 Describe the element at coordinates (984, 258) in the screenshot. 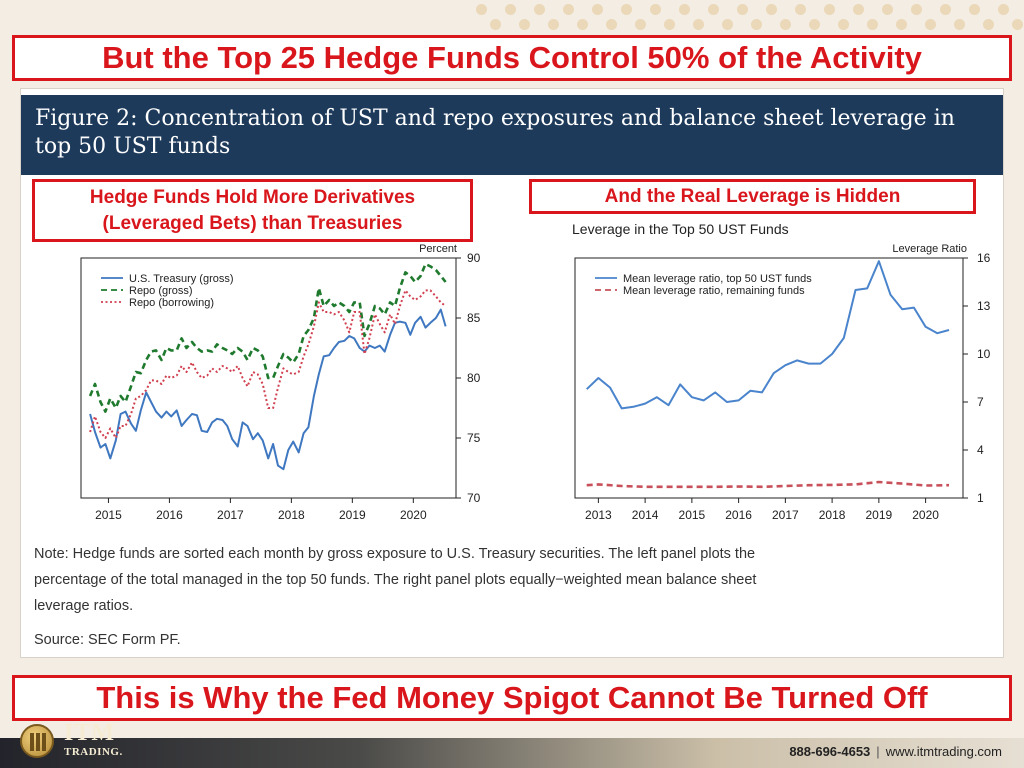

I see `y-tick-label: 16` at that location.